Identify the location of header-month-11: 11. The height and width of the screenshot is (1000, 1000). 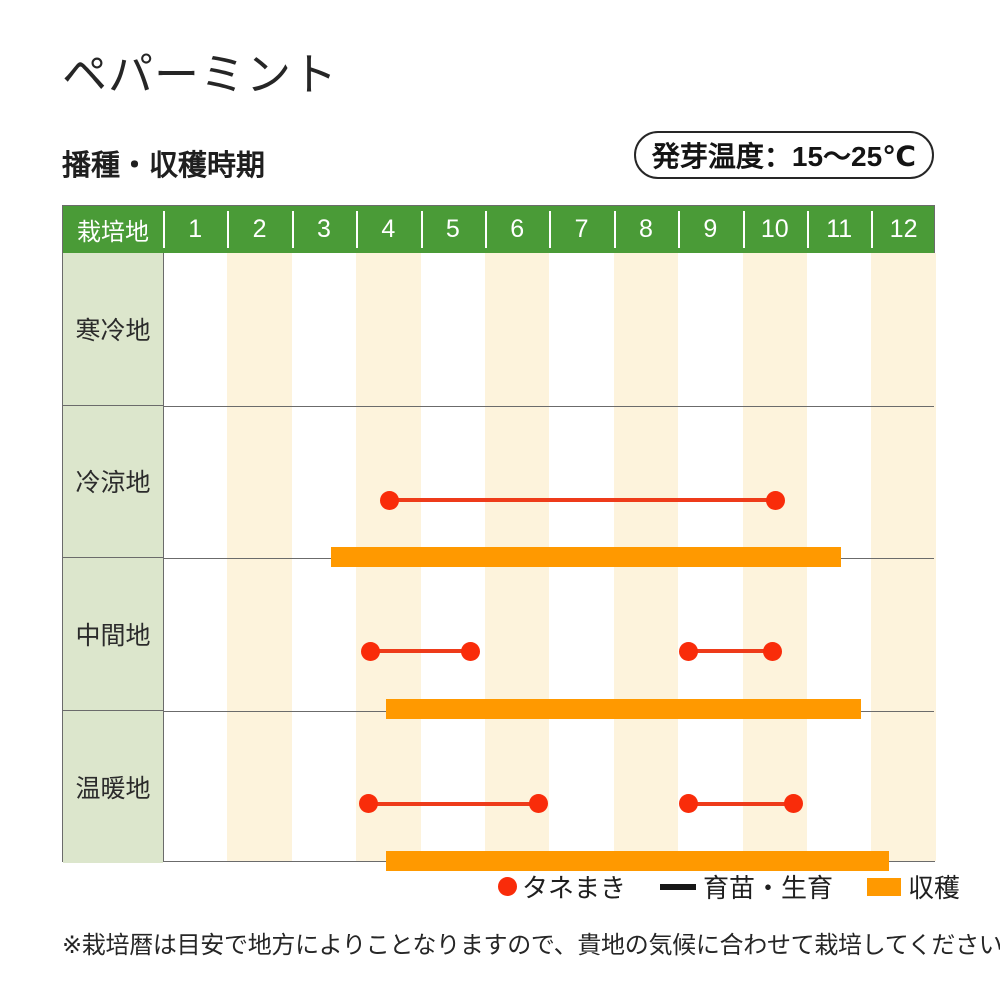
(839, 229).